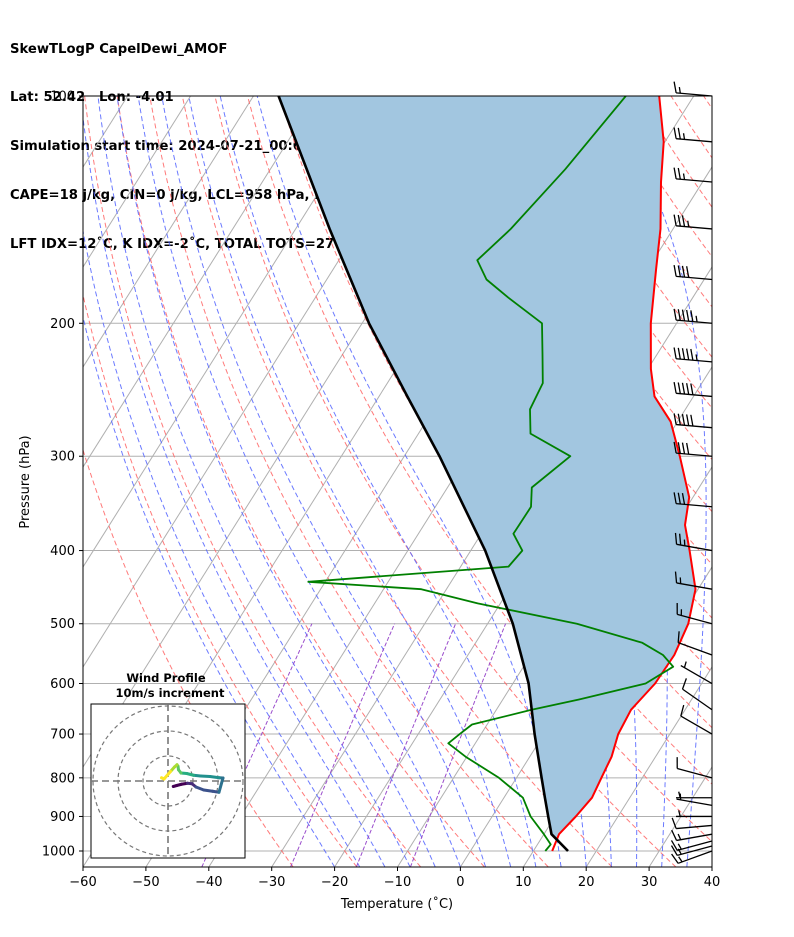 The image size is (794, 937). What do you see at coordinates (691, 472) in the screenshot?
I see `wind-barbs` at bounding box center [691, 472].